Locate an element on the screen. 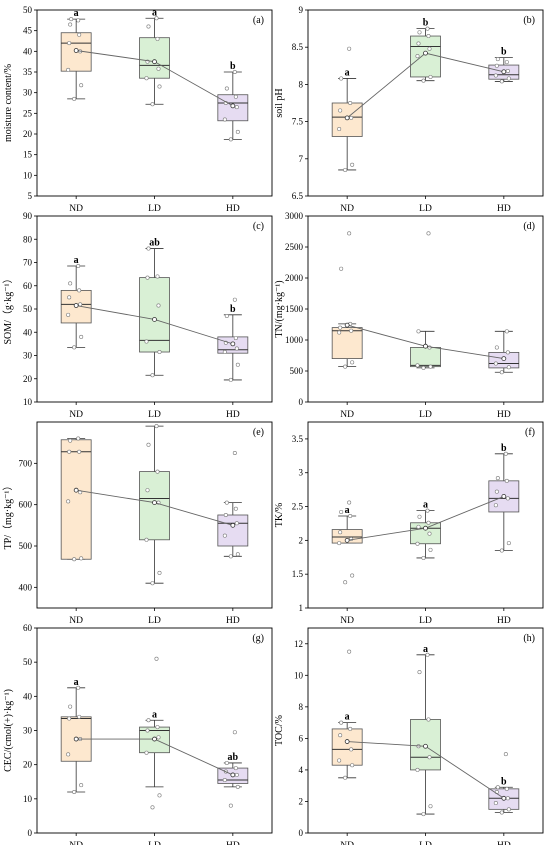 Image resolution: width=550 pixels, height=845 pixels. y-axis-label: soil pH is located at coordinates (279, 102).